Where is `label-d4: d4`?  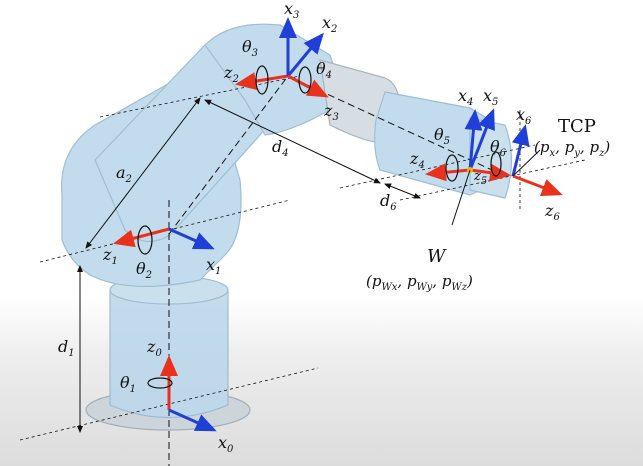
label-d4: d4 is located at coordinates (280, 148).